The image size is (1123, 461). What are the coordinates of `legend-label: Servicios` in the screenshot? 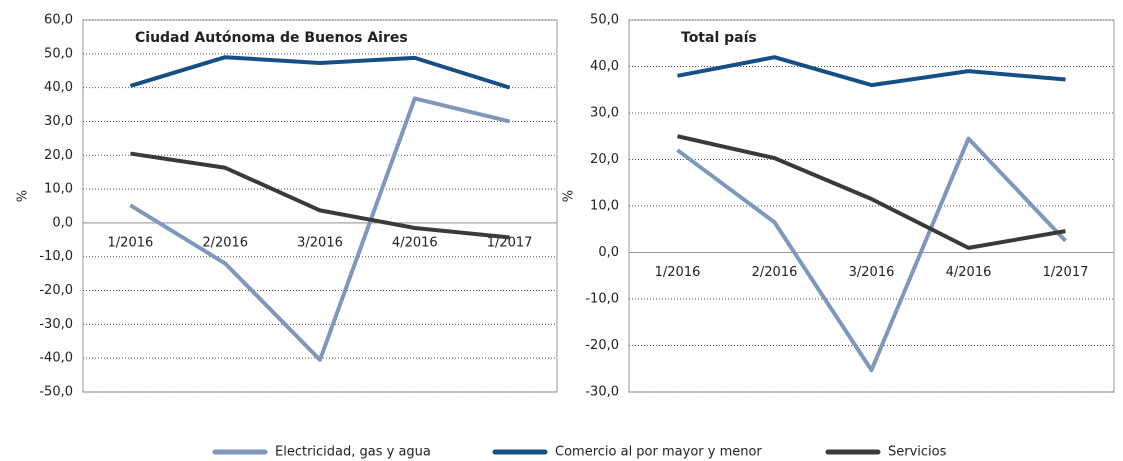 It's located at (917, 452).